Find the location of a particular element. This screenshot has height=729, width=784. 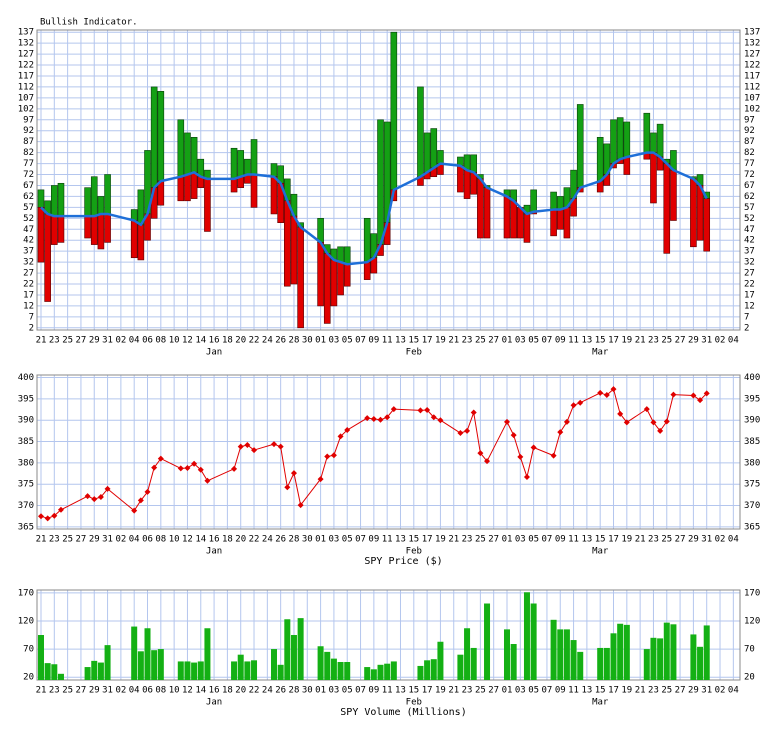

y-tick-label: 67 is located at coordinates (28, 186).